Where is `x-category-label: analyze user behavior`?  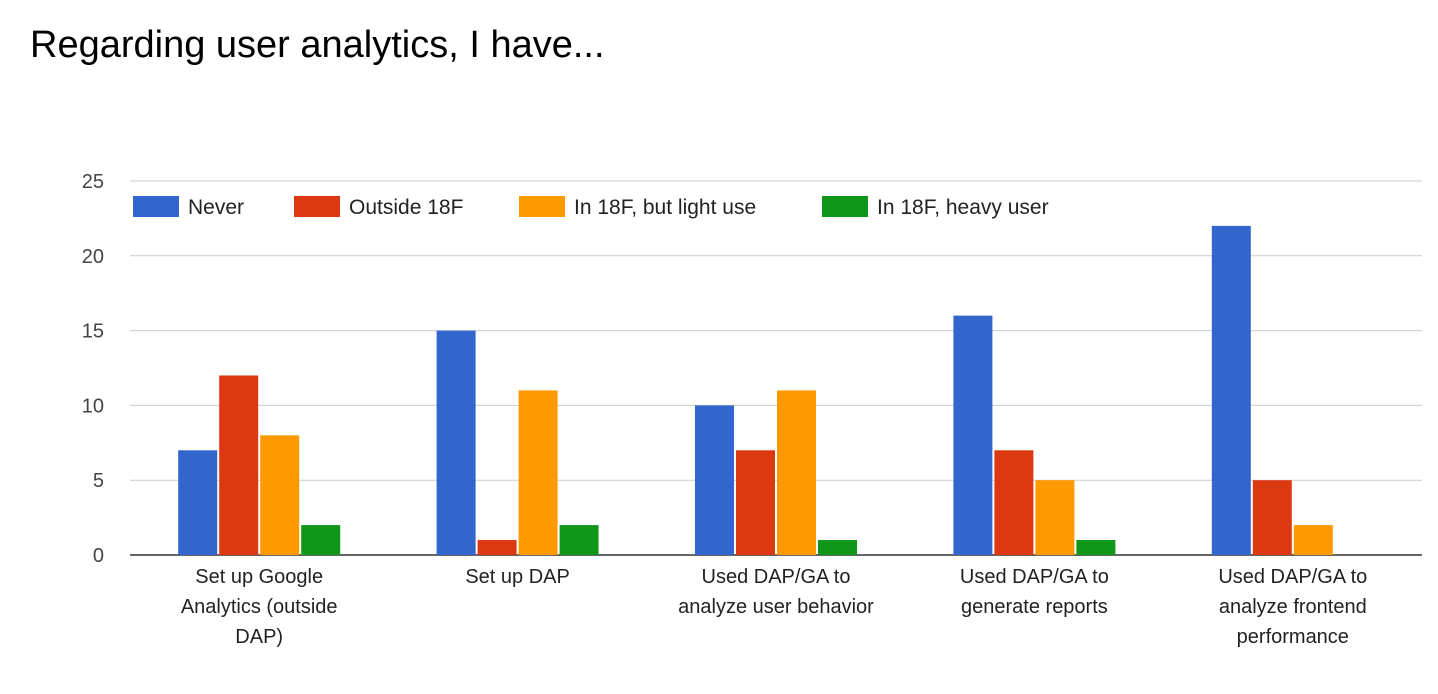
x-category-label: analyze user behavior is located at coordinates (776, 607).